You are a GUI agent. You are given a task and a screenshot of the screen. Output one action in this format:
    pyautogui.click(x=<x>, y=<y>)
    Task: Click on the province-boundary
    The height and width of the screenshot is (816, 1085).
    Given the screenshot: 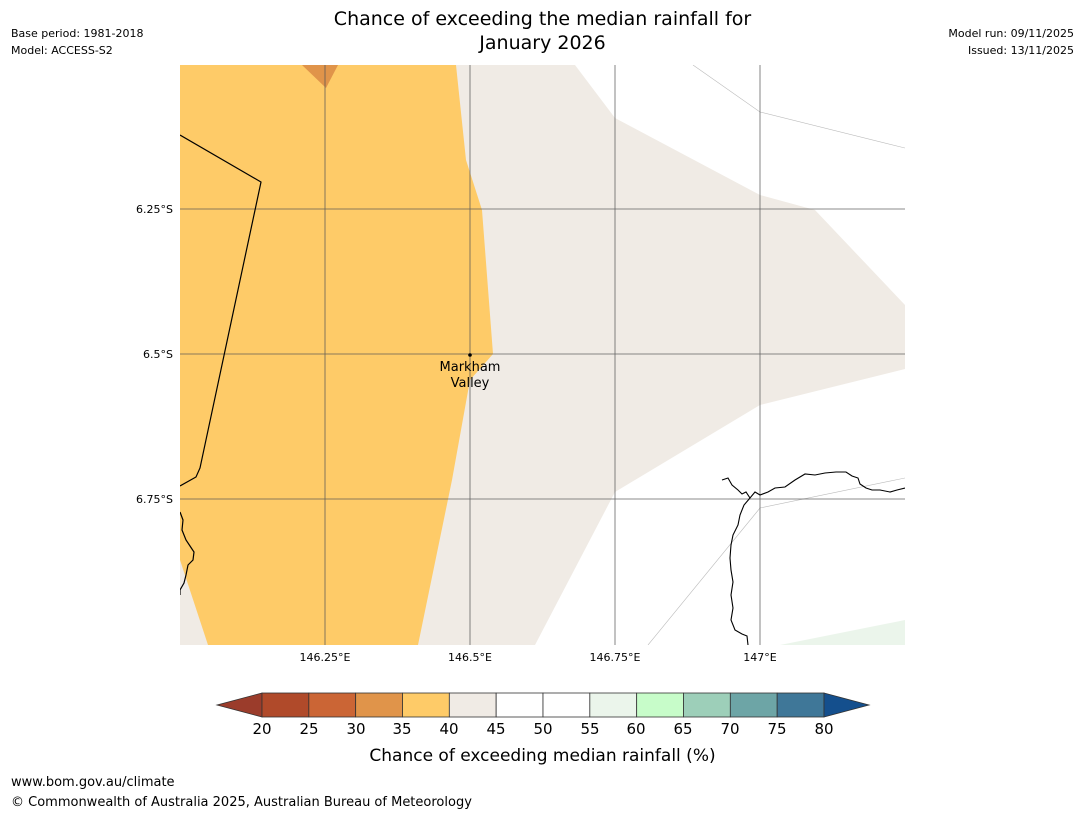 What is the action you would take?
    pyautogui.click(x=221, y=310)
    